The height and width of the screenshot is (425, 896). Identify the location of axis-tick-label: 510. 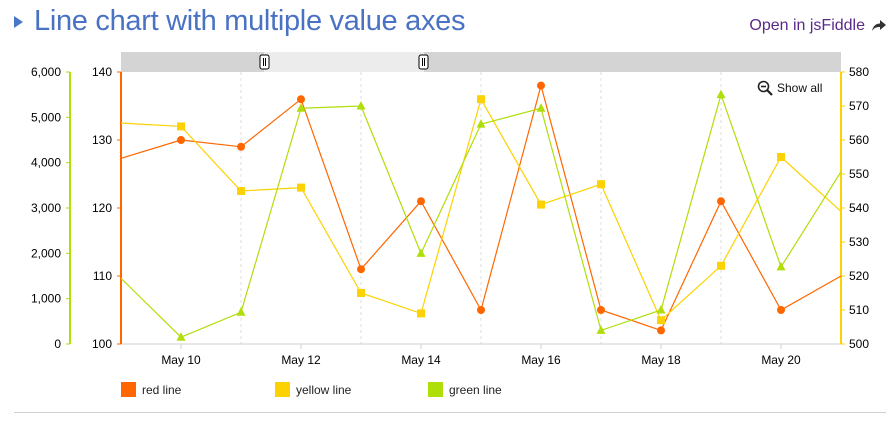
(859, 310).